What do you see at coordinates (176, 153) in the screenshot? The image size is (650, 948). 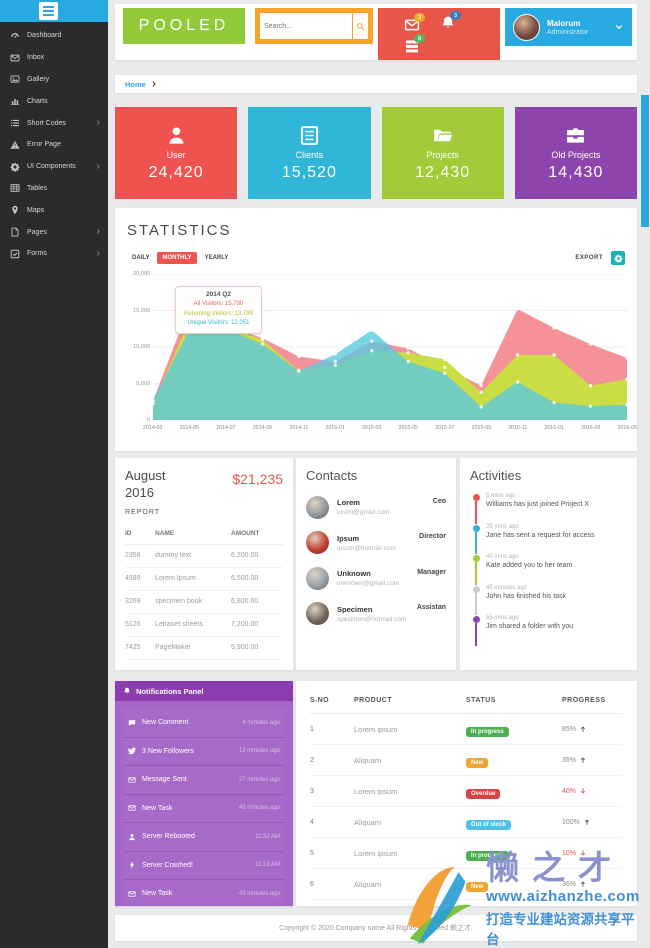 I see `stat-card-user: User 24,420` at bounding box center [176, 153].